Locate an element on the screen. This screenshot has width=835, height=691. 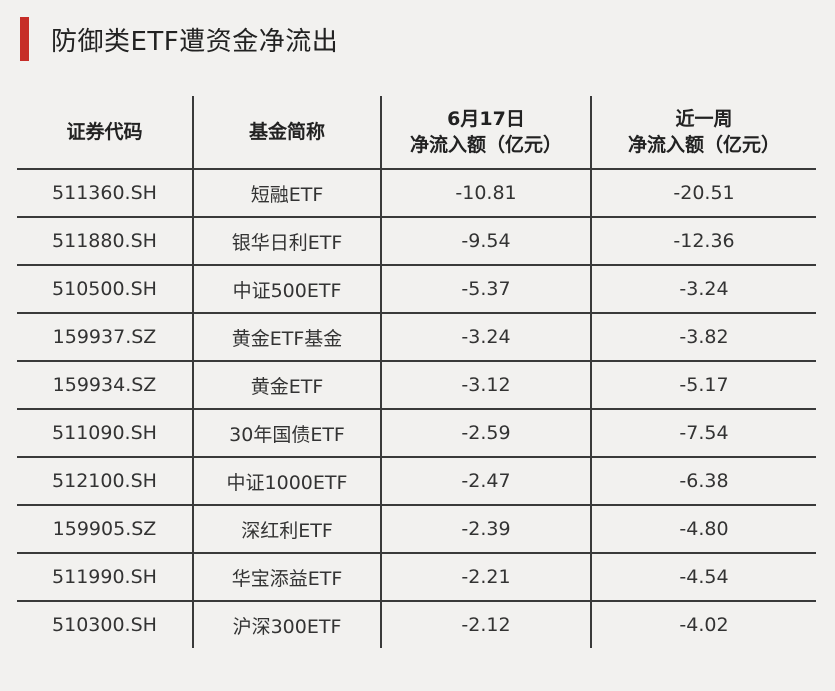
cell-name: 华宝添益ETF is located at coordinates (287, 577).